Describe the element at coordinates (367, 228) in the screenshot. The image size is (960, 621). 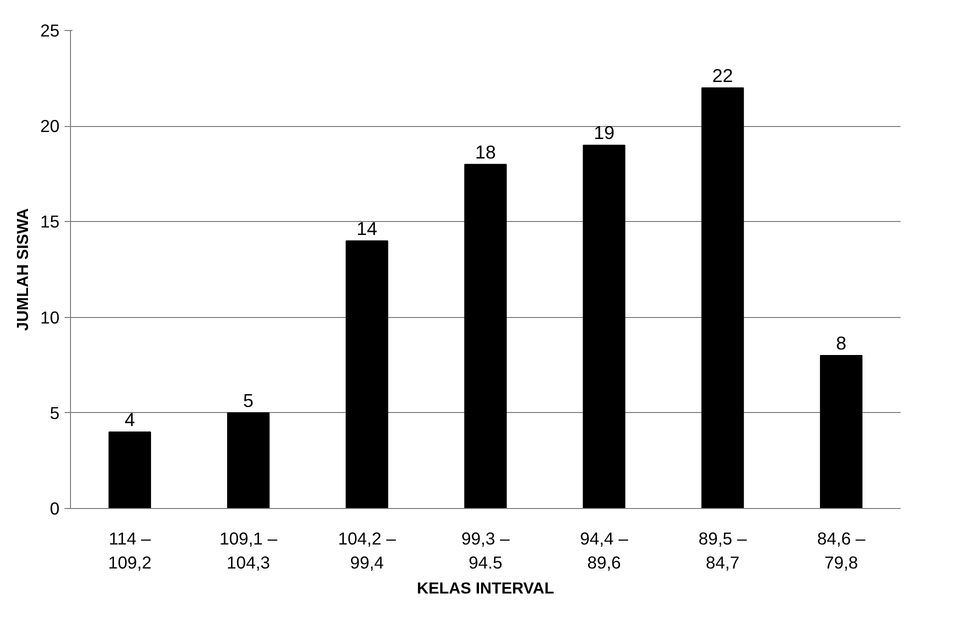
I see `data-label: 14` at that location.